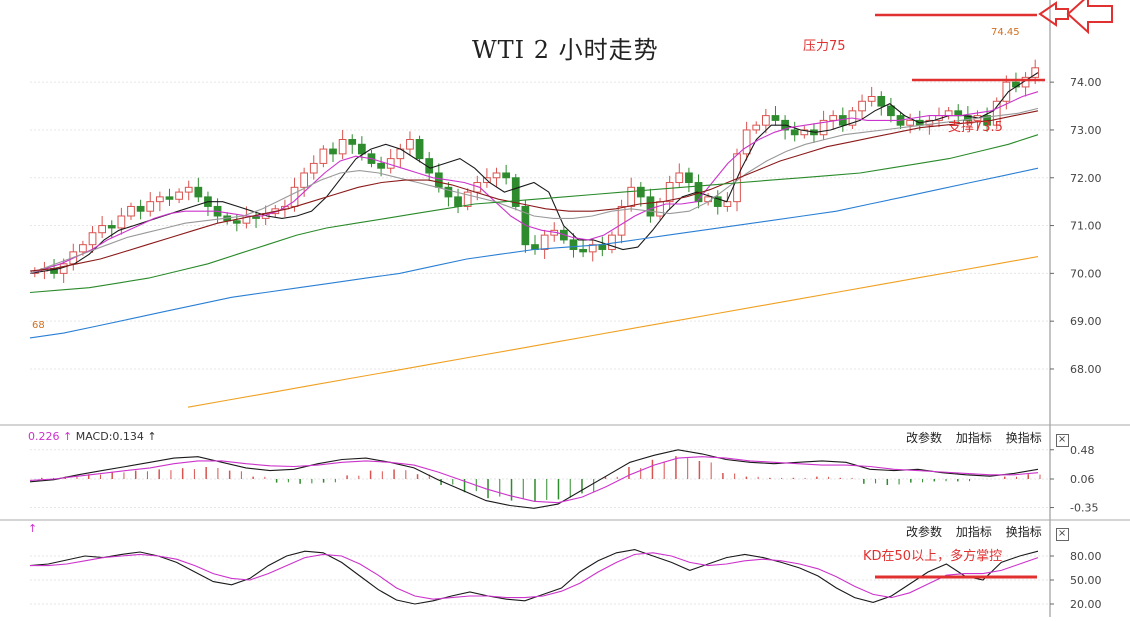 This screenshot has width=1130, height=621. What do you see at coordinates (1086, 321) in the screenshot?
I see `y-tick-label: 69.00` at bounding box center [1086, 321].